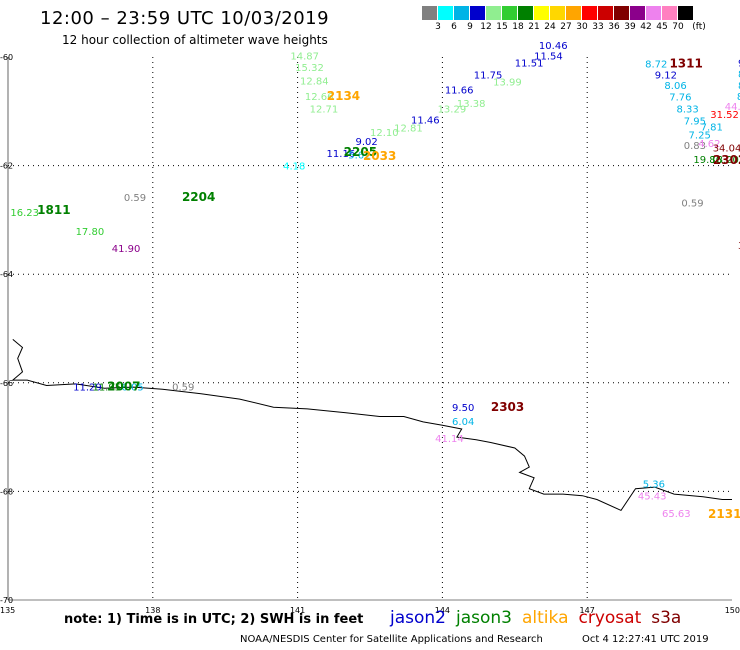 Image resolution: width=740 pixels, height=650 pixels. Describe the element at coordinates (379, 156) in the screenshot. I see `pass-time-label: 2033` at that location.